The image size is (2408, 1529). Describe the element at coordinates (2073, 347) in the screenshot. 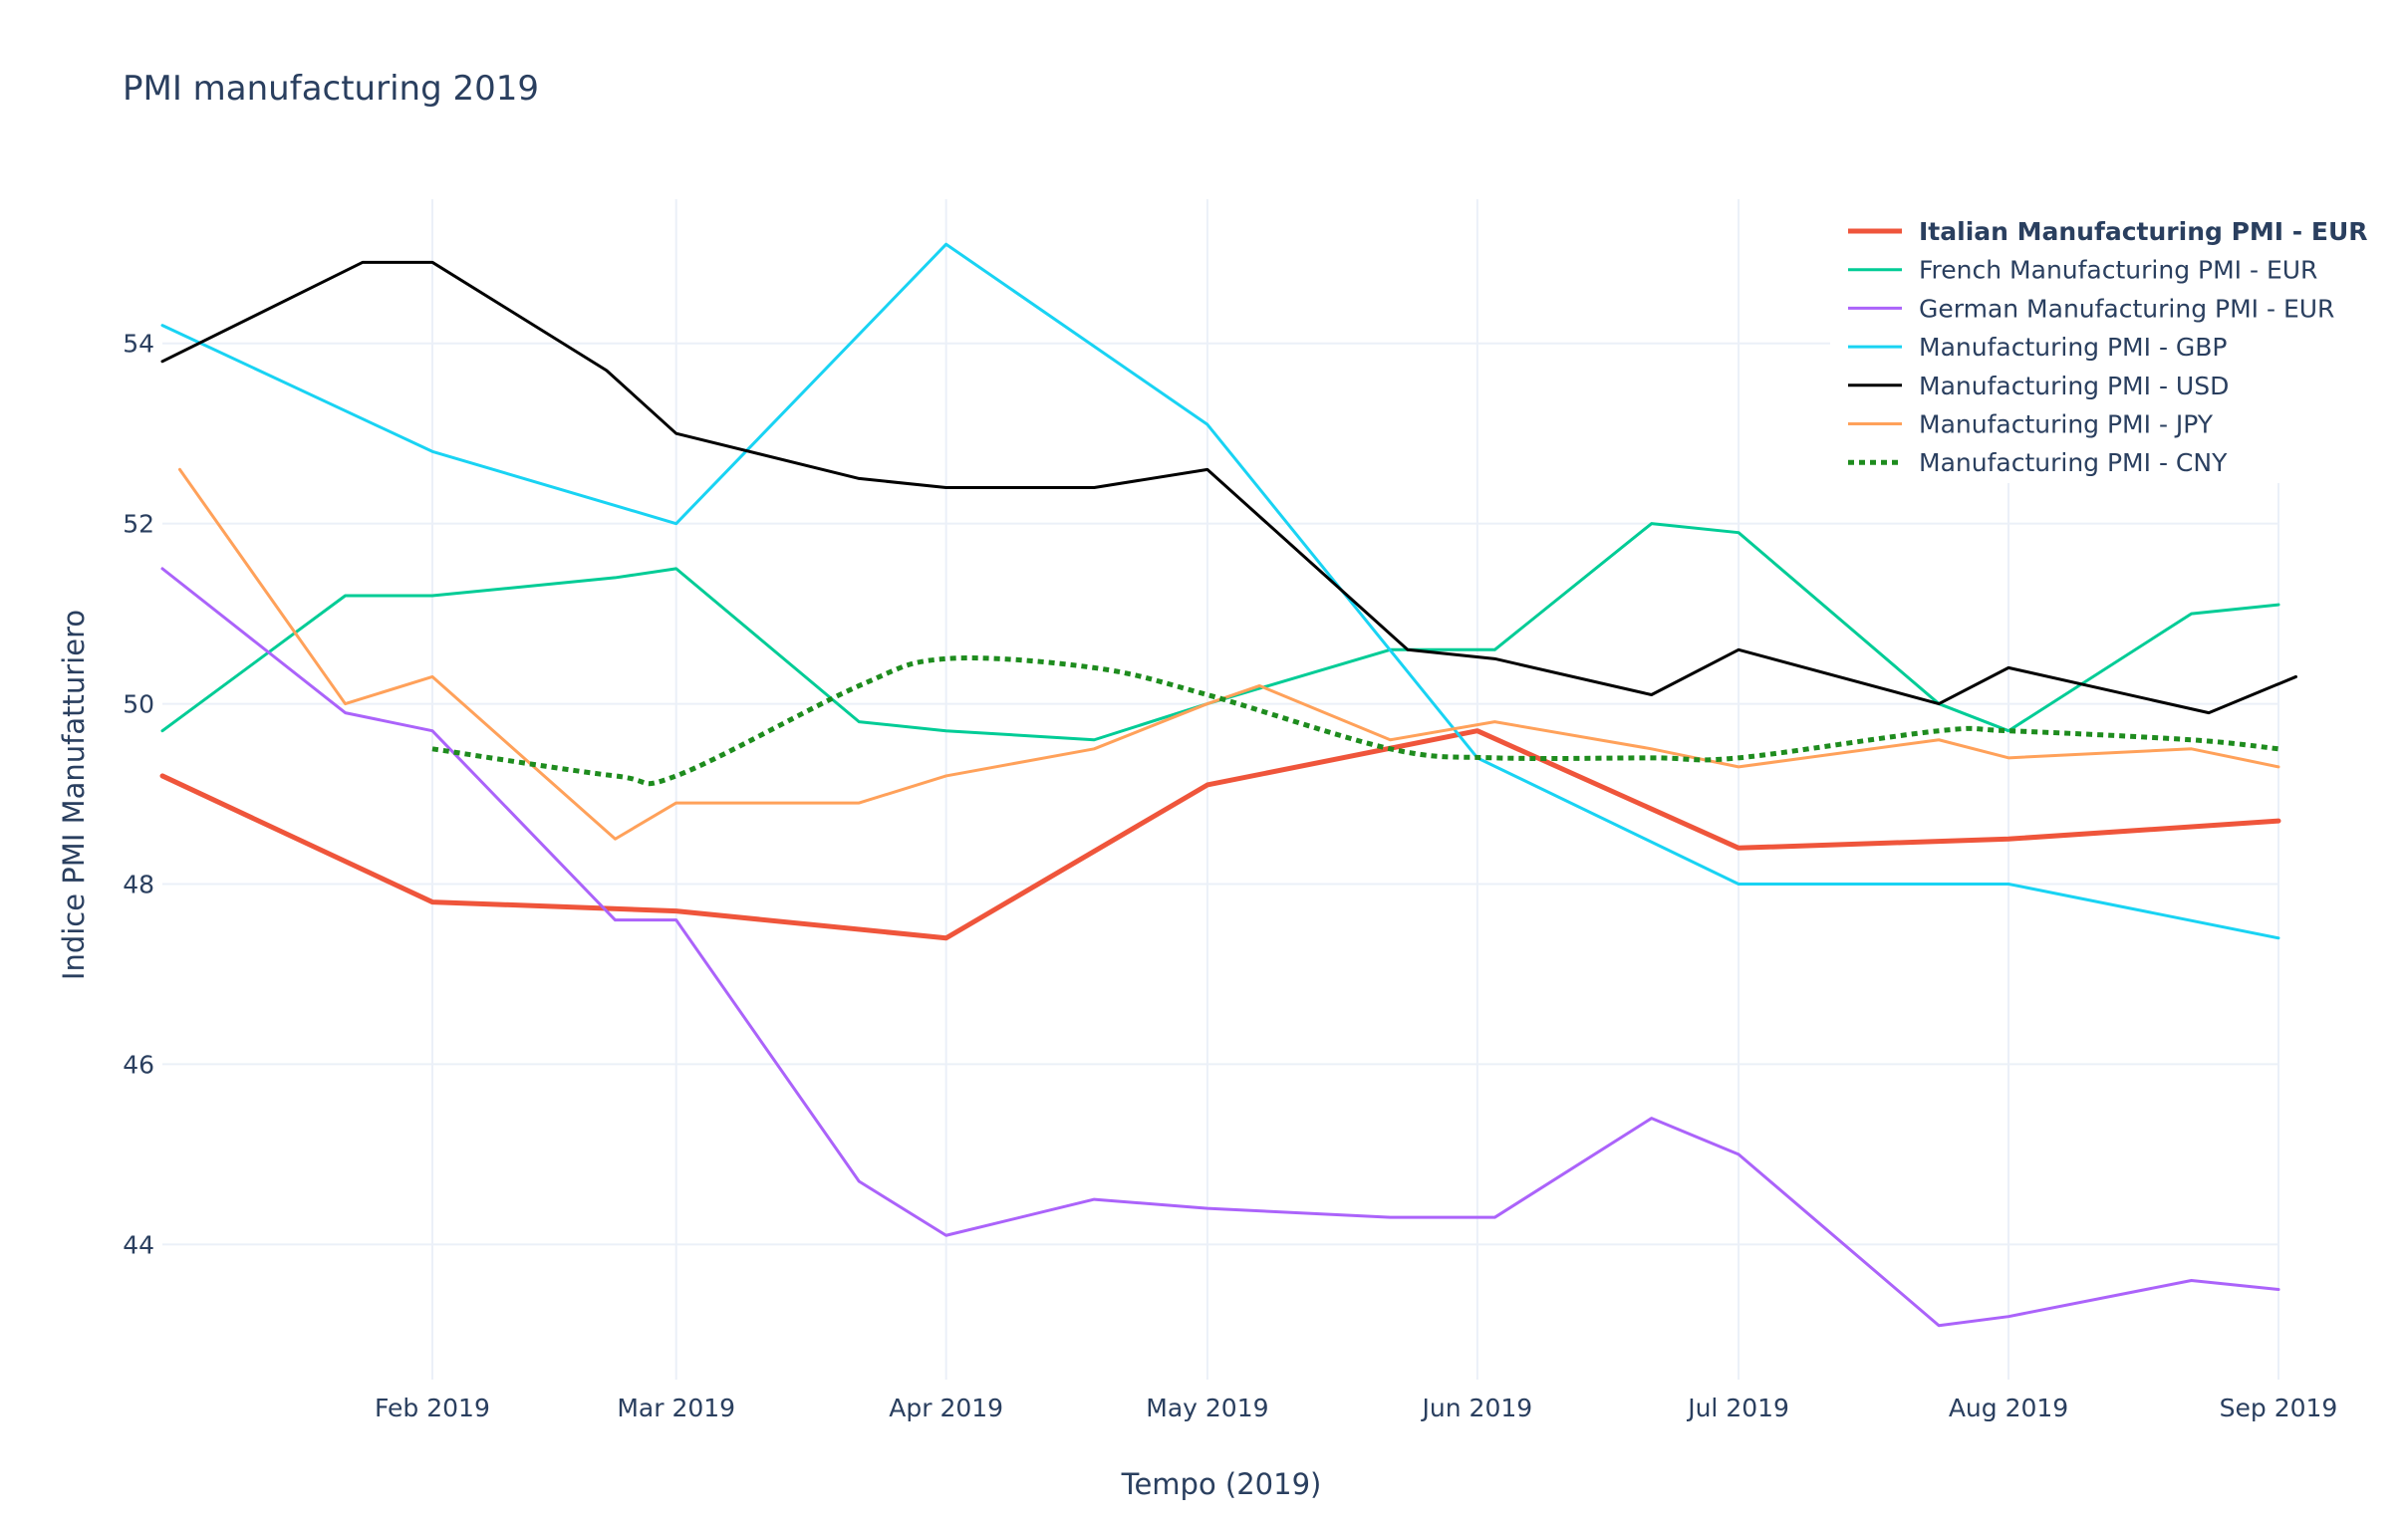

I see `legend-label: Manufacturing PMI - GBP` at that location.